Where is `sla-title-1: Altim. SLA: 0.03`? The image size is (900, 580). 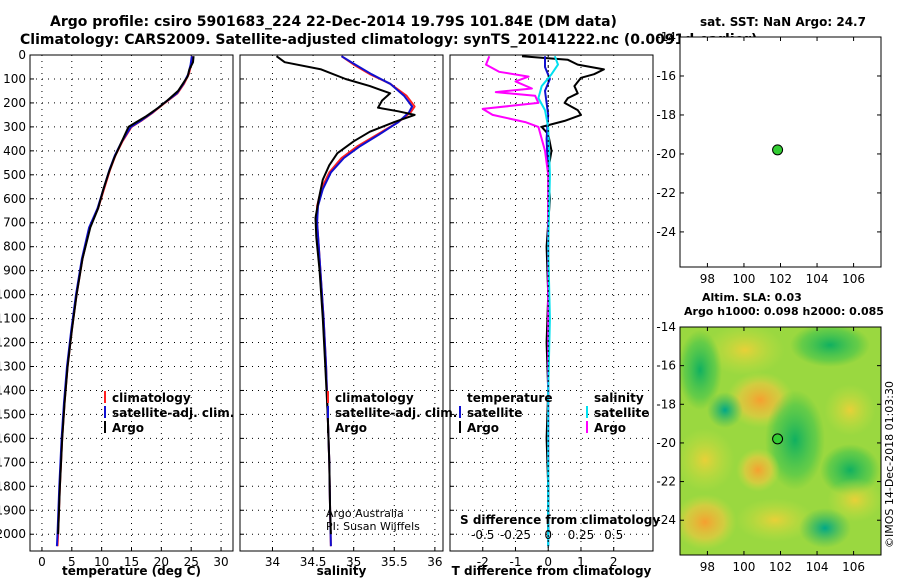
sla-title-1: Altim. SLA: 0.03 is located at coordinates (752, 297).